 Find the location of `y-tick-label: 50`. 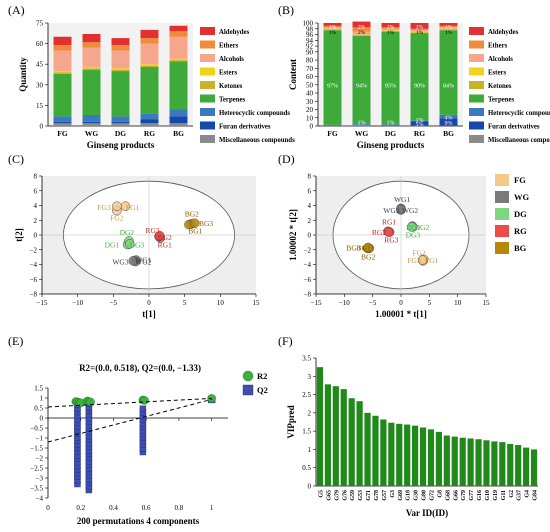

y-tick-label: 50 is located at coordinates (310, 85).